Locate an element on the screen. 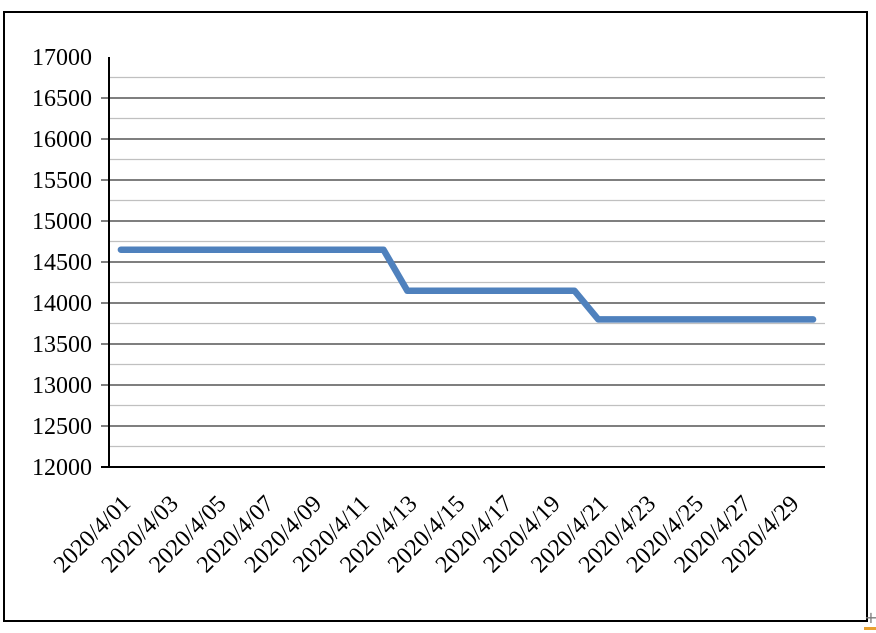 This screenshot has width=876, height=633. y-axis-label: 12500 is located at coordinates (62, 427).